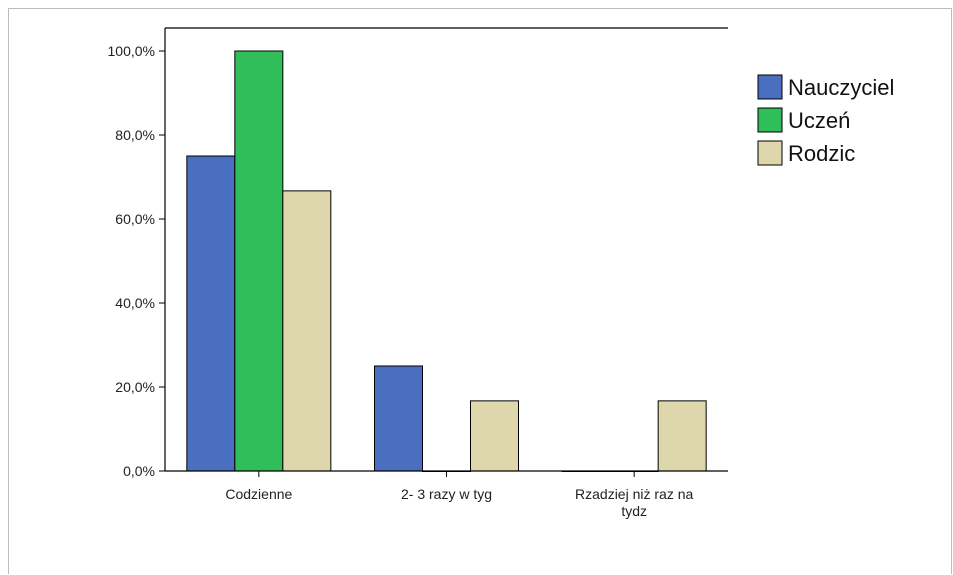 Image resolution: width=953 pixels, height=575 pixels. I want to click on legend: Nauczyciel Uczeń Rodzic, so click(825, 120).